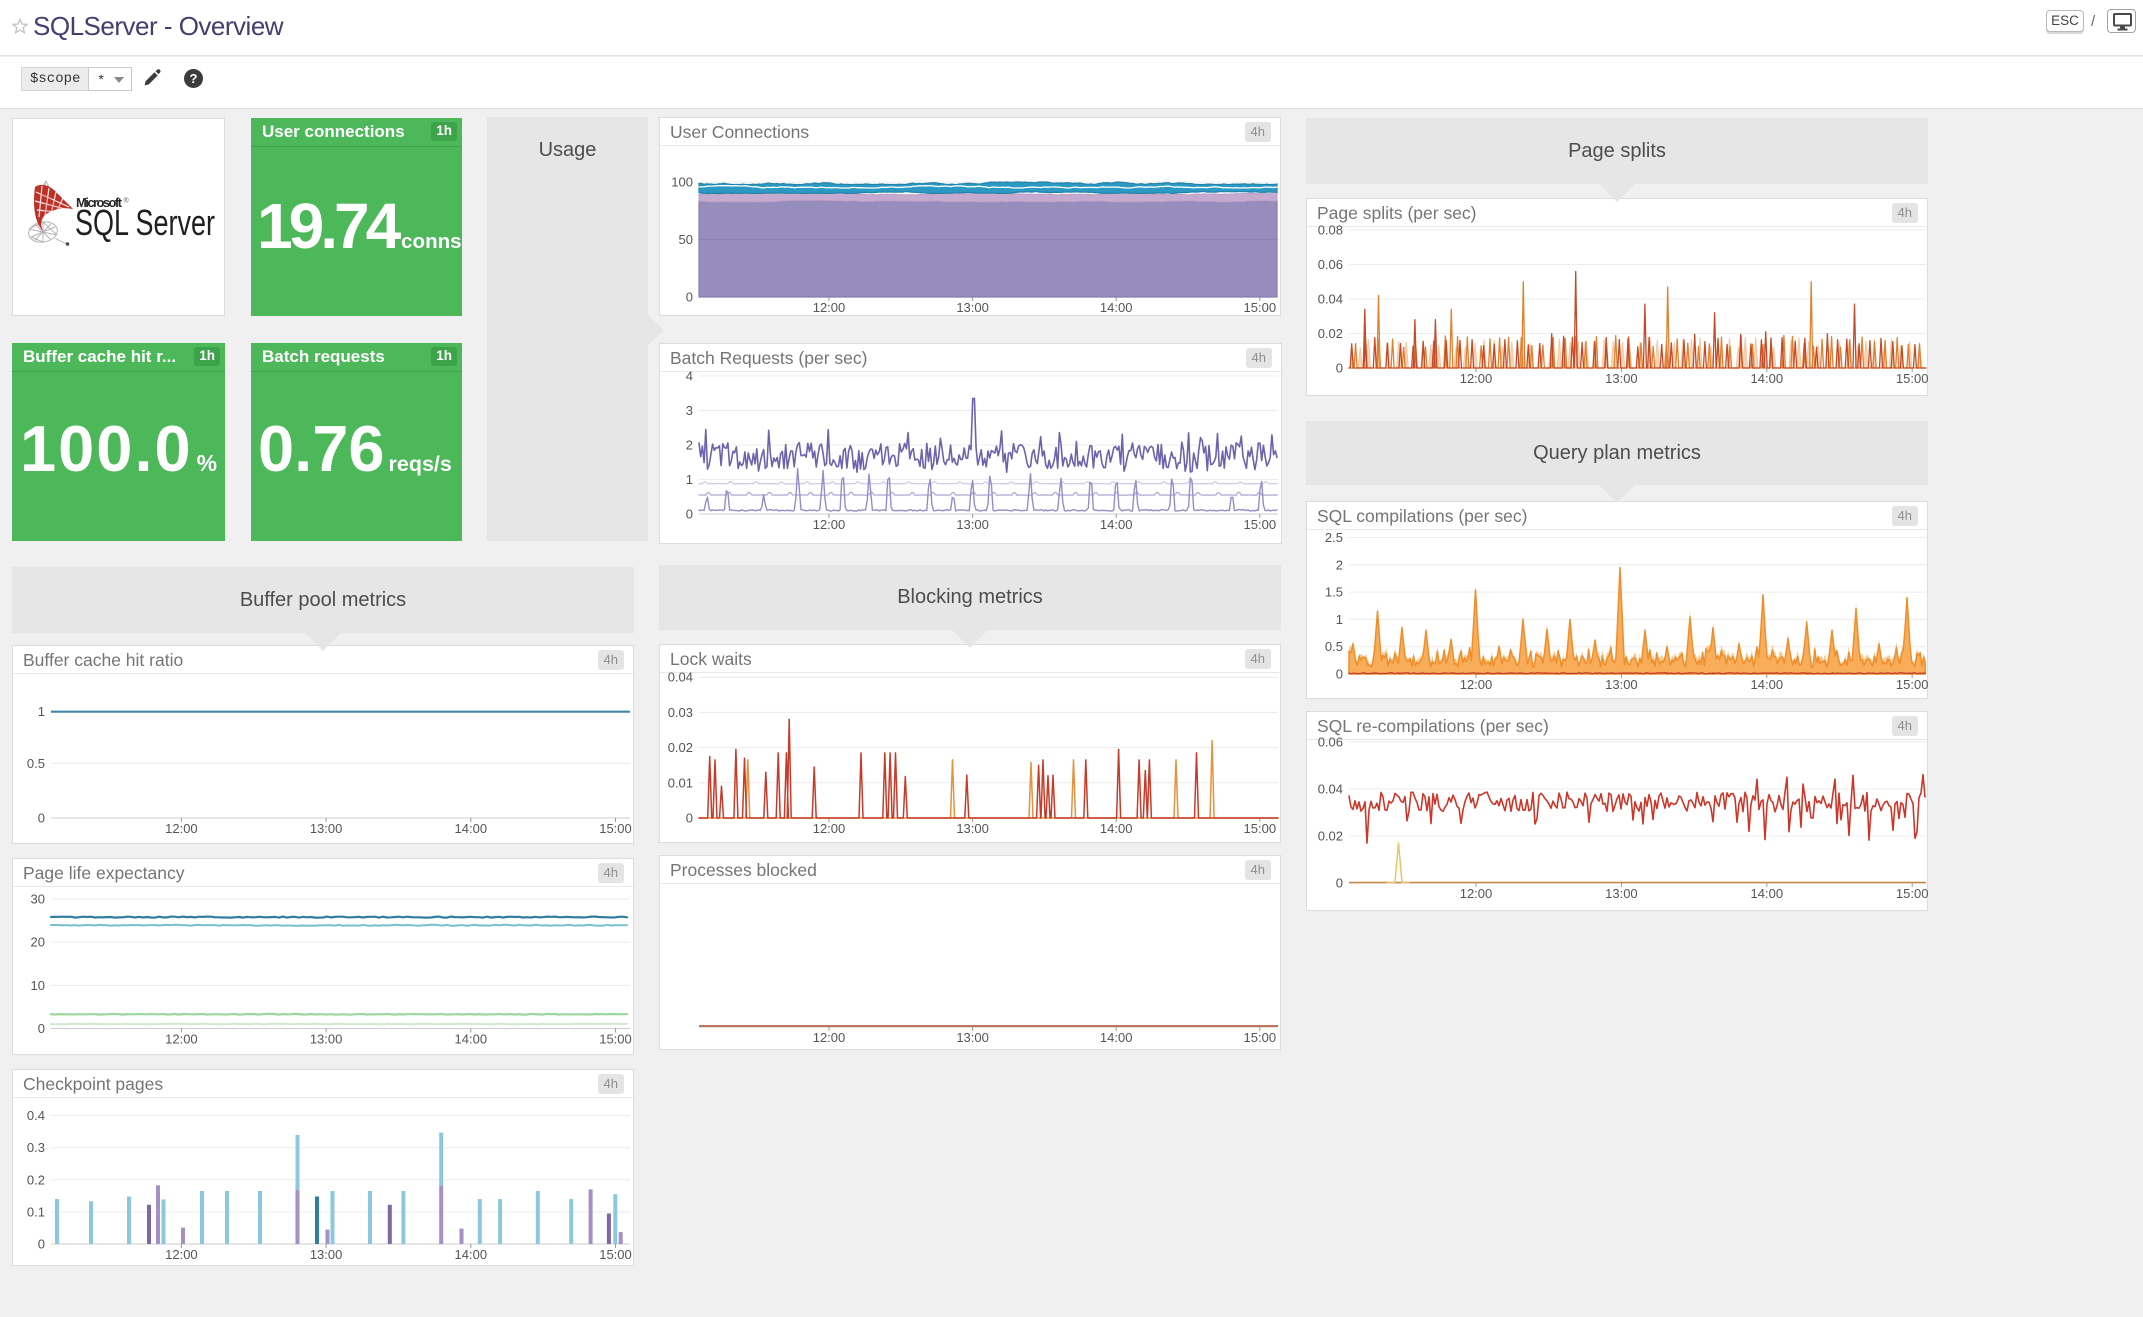 This screenshot has width=2143, height=1317. What do you see at coordinates (38, 942) in the screenshot?
I see `svg-text: 20` at bounding box center [38, 942].